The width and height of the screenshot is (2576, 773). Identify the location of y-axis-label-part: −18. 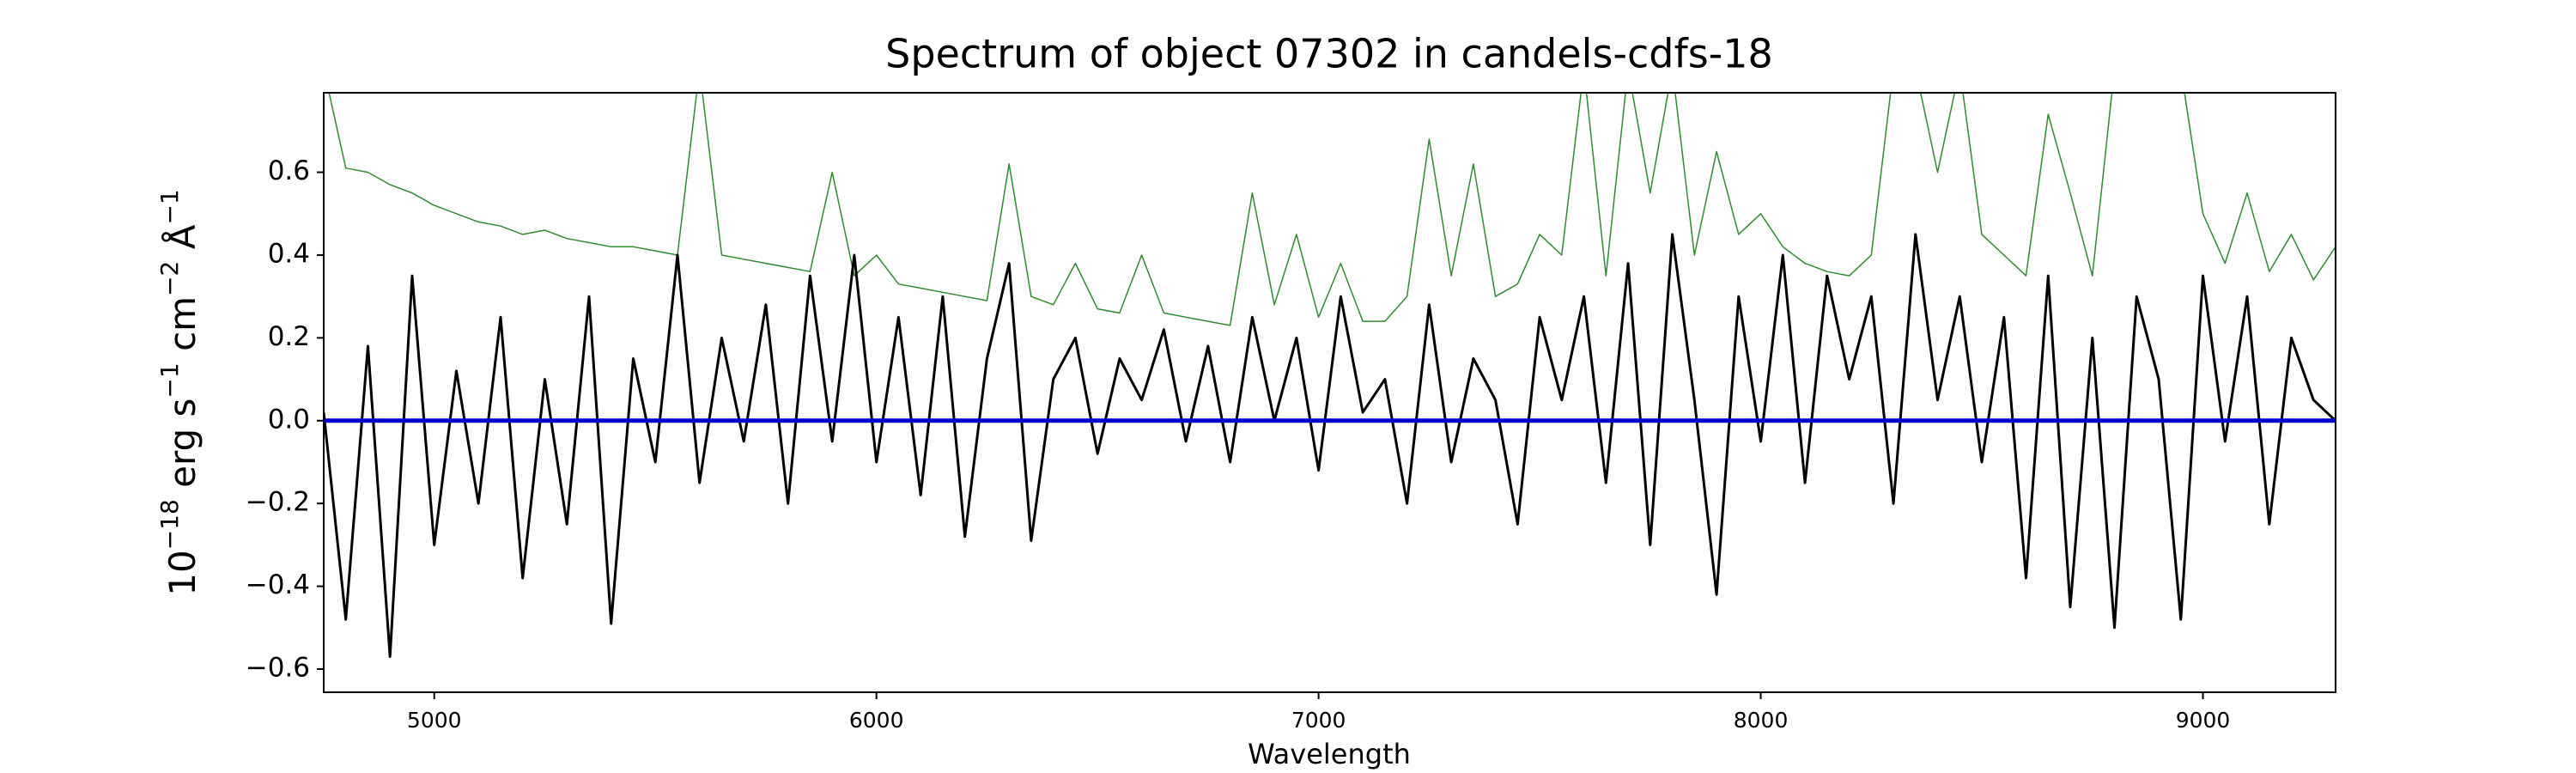
(170, 524).